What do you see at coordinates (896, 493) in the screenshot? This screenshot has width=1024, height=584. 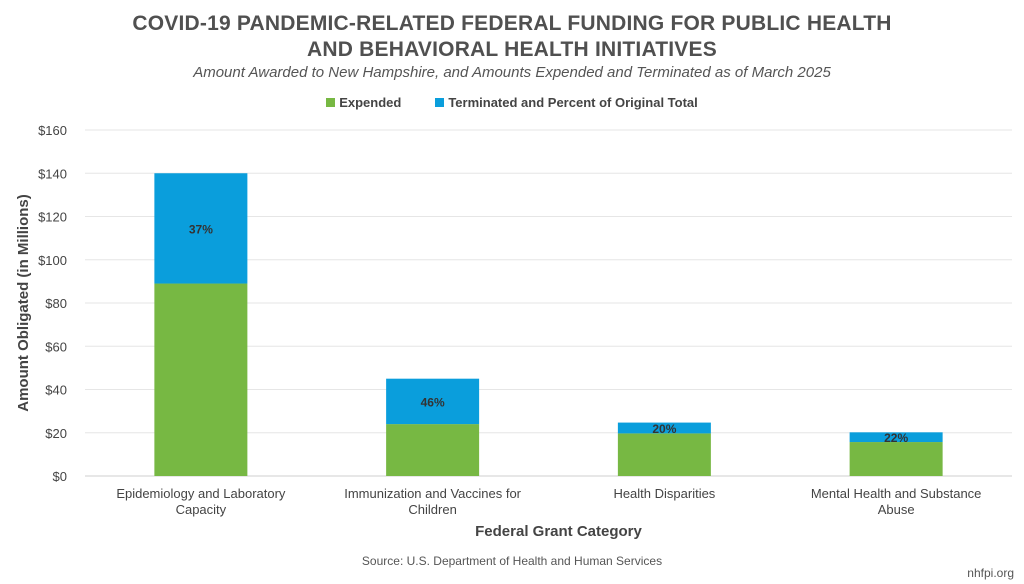 I see `x-tick-label: Mental Health and Substance` at bounding box center [896, 493].